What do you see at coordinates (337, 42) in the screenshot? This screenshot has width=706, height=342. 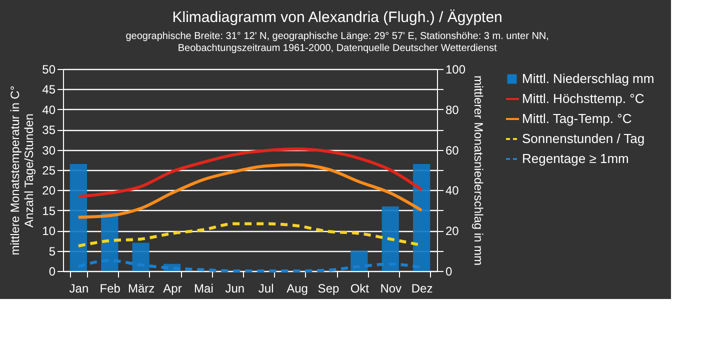 I see `chart-subtitle: geographische Breite: 31° 12' N, geographische Länge: 29° 57' E, Stationshöhe: 3 m. unter NN, Beobachtungszeitraum 1961-2000, Datenquelle Deutscher Wetterdienst` at bounding box center [337, 42].